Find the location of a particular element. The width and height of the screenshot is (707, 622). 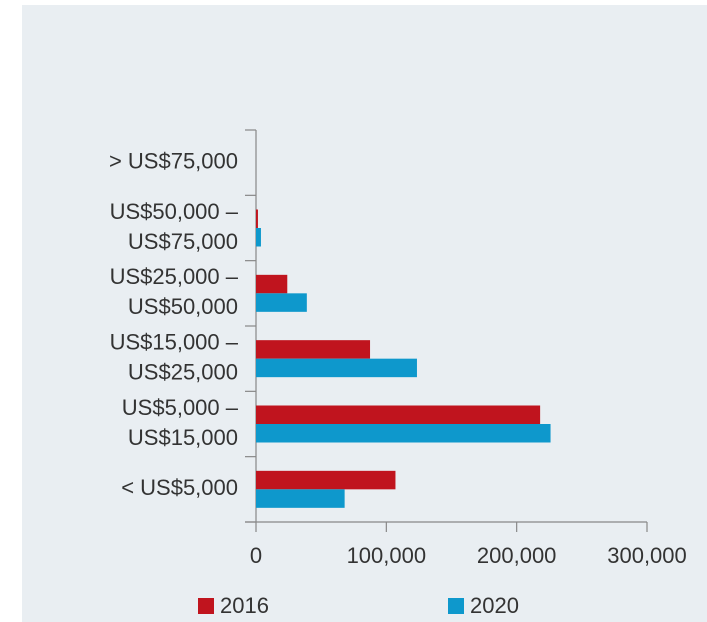

y-tick-label: US$25,000 – is located at coordinates (174, 276).